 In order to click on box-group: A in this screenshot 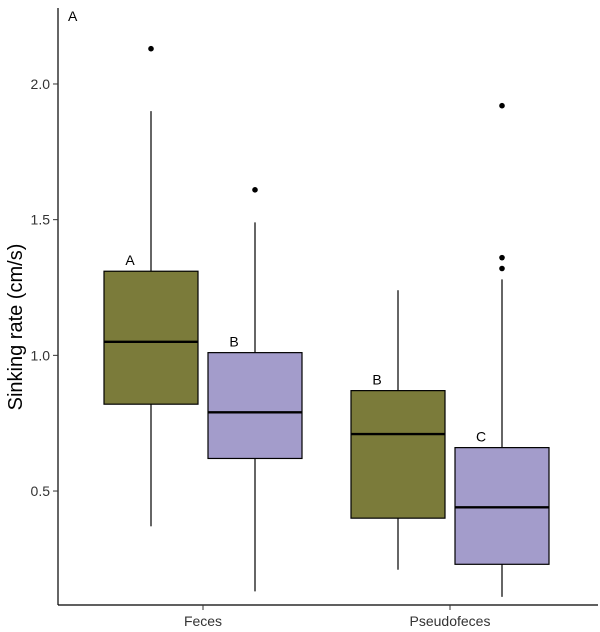, I will do `click(151, 286)`.